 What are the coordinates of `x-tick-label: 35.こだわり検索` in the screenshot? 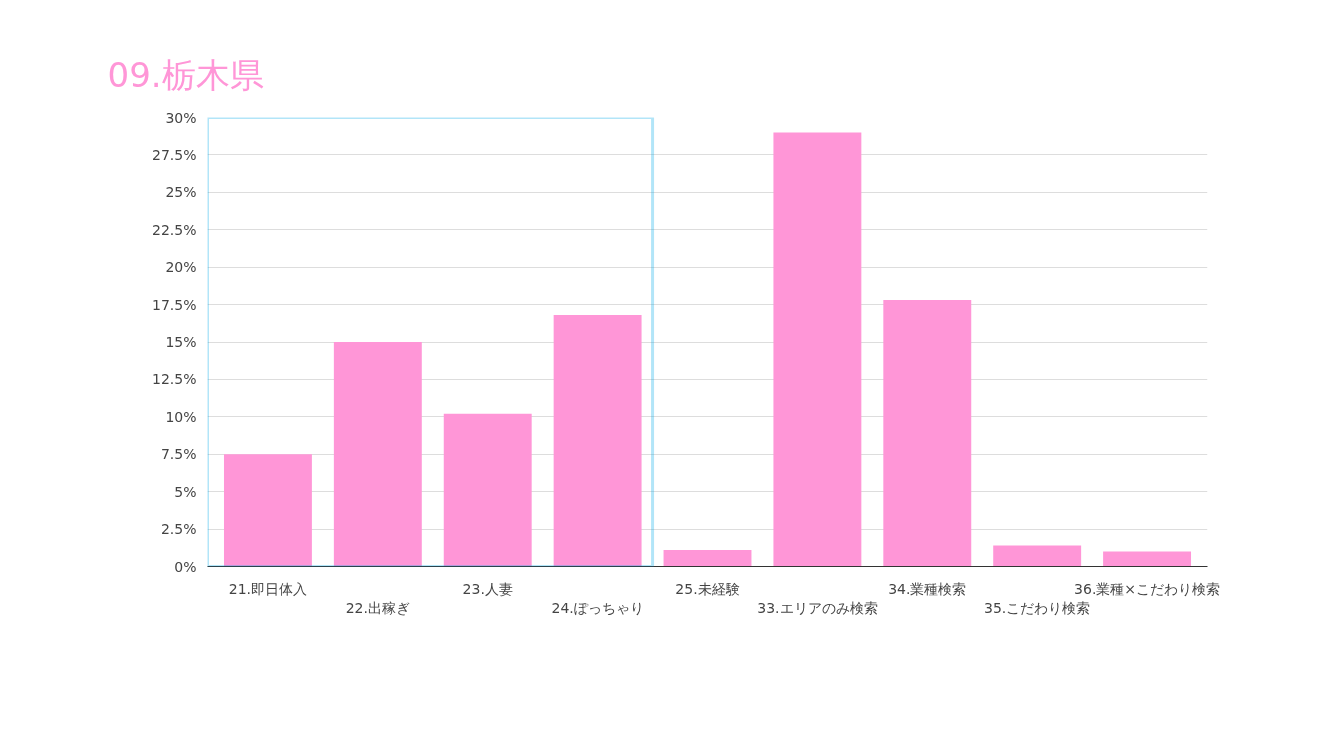 It's located at (1037, 607).